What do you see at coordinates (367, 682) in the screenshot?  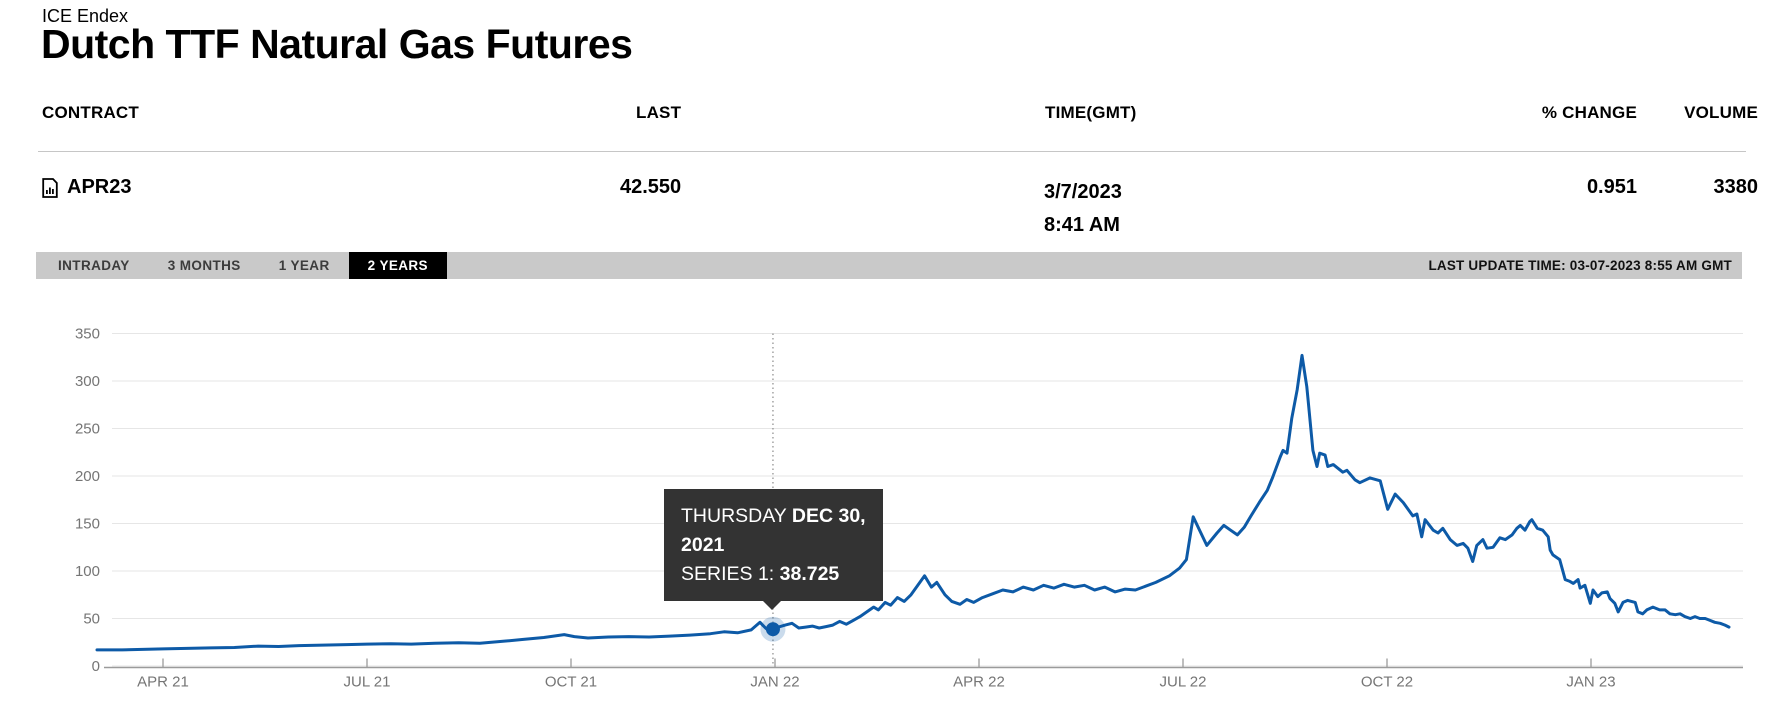 I see `x-axis-tick-label: JUL 21` at bounding box center [367, 682].